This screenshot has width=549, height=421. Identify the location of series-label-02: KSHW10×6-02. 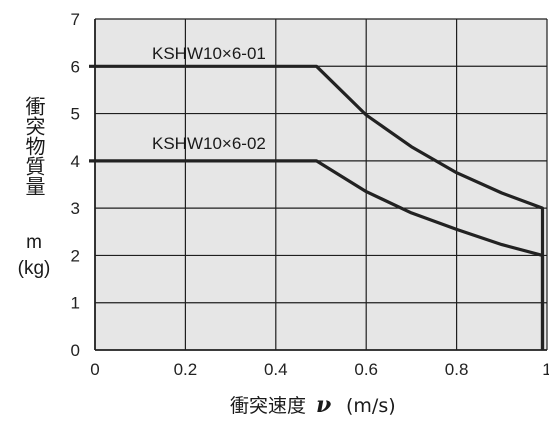
(209, 143).